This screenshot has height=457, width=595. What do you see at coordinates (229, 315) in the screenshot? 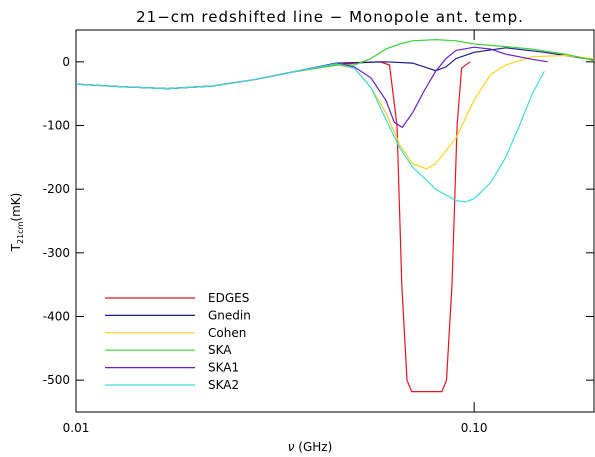
I see `legend-label: Gnedin` at bounding box center [229, 315].